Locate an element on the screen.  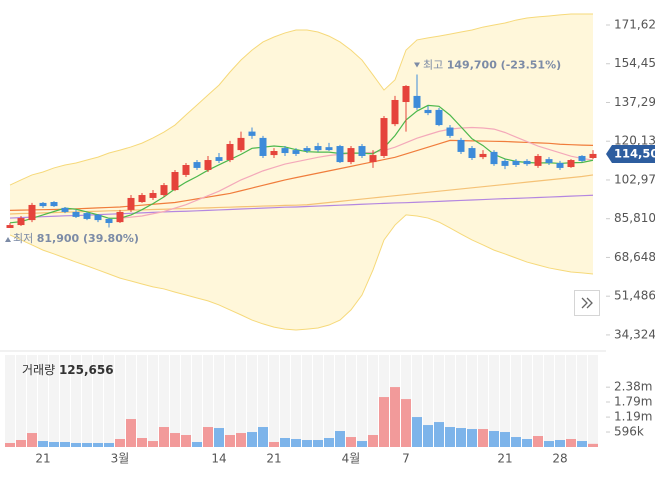
y-tick-label: 171,620 is located at coordinates (634, 25).